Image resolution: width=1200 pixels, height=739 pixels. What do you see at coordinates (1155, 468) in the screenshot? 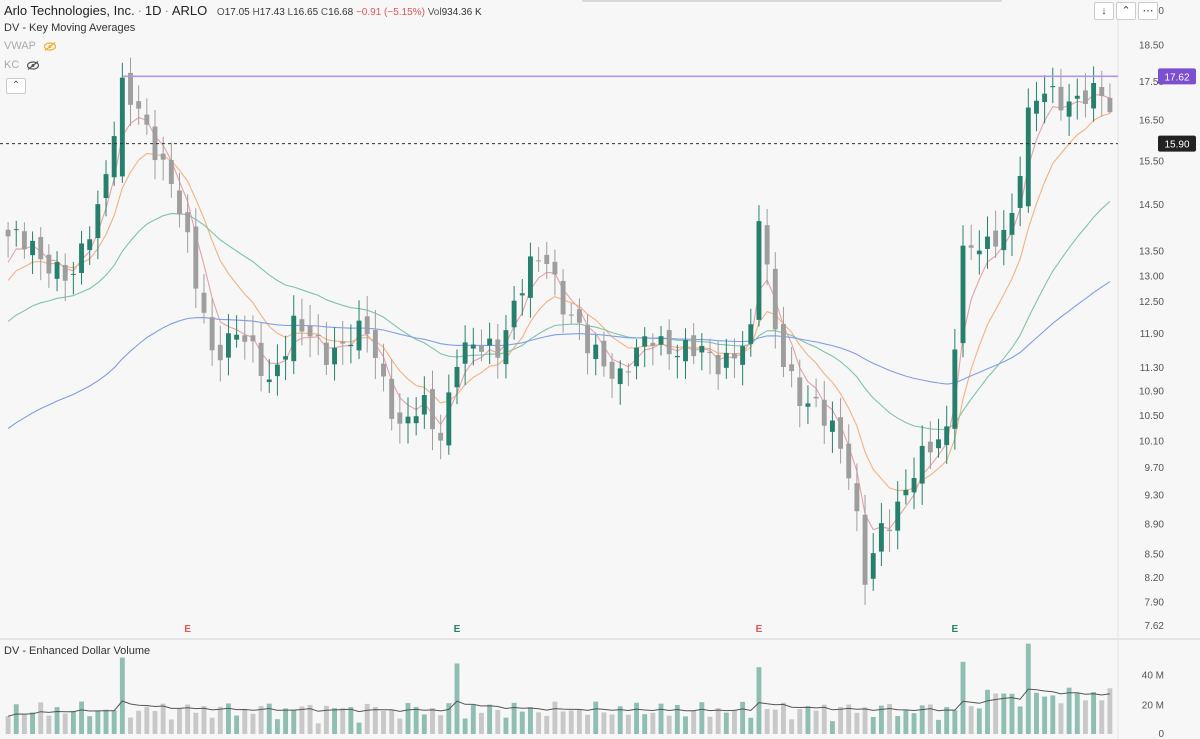
I see `price-tick-label: 9.70` at bounding box center [1155, 468].